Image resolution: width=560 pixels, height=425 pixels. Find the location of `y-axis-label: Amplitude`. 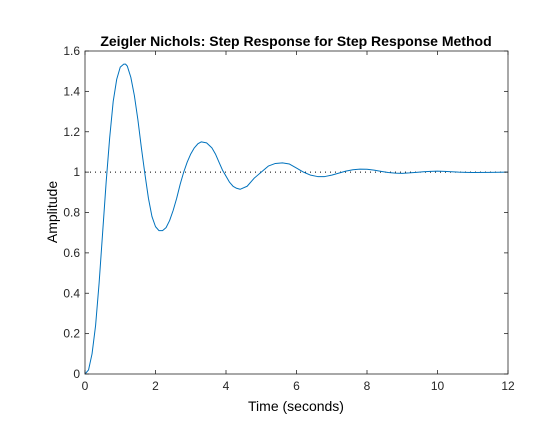

y-axis-label: Amplitude is located at coordinates (52, 212).